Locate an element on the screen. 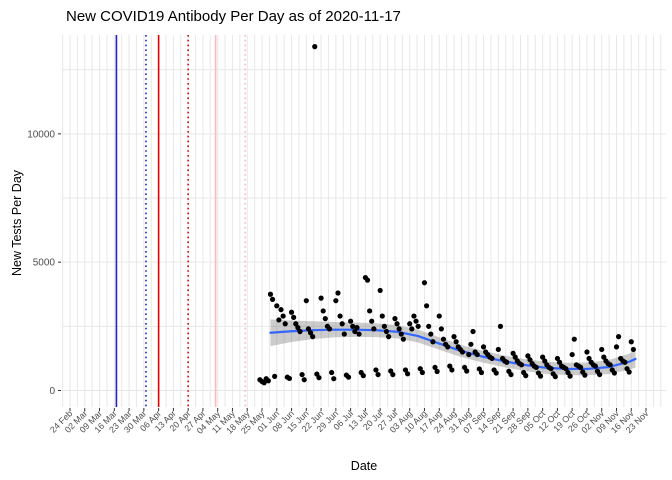  svg-text: 0 is located at coordinates (52, 391).